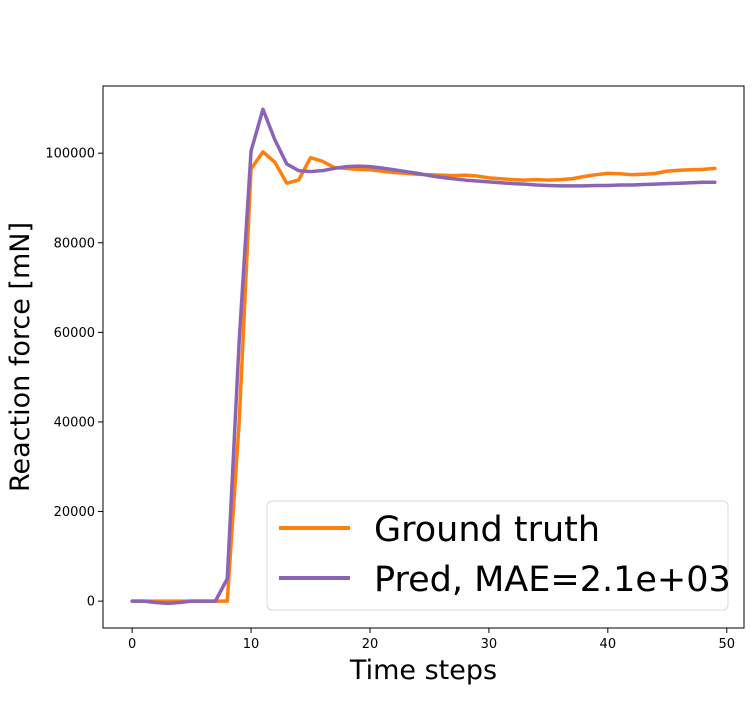 Image resolution: width=753 pixels, height=705 pixels. I want to click on legend: Ground truth Pred, MAE=2.1e+03, so click(498, 555).